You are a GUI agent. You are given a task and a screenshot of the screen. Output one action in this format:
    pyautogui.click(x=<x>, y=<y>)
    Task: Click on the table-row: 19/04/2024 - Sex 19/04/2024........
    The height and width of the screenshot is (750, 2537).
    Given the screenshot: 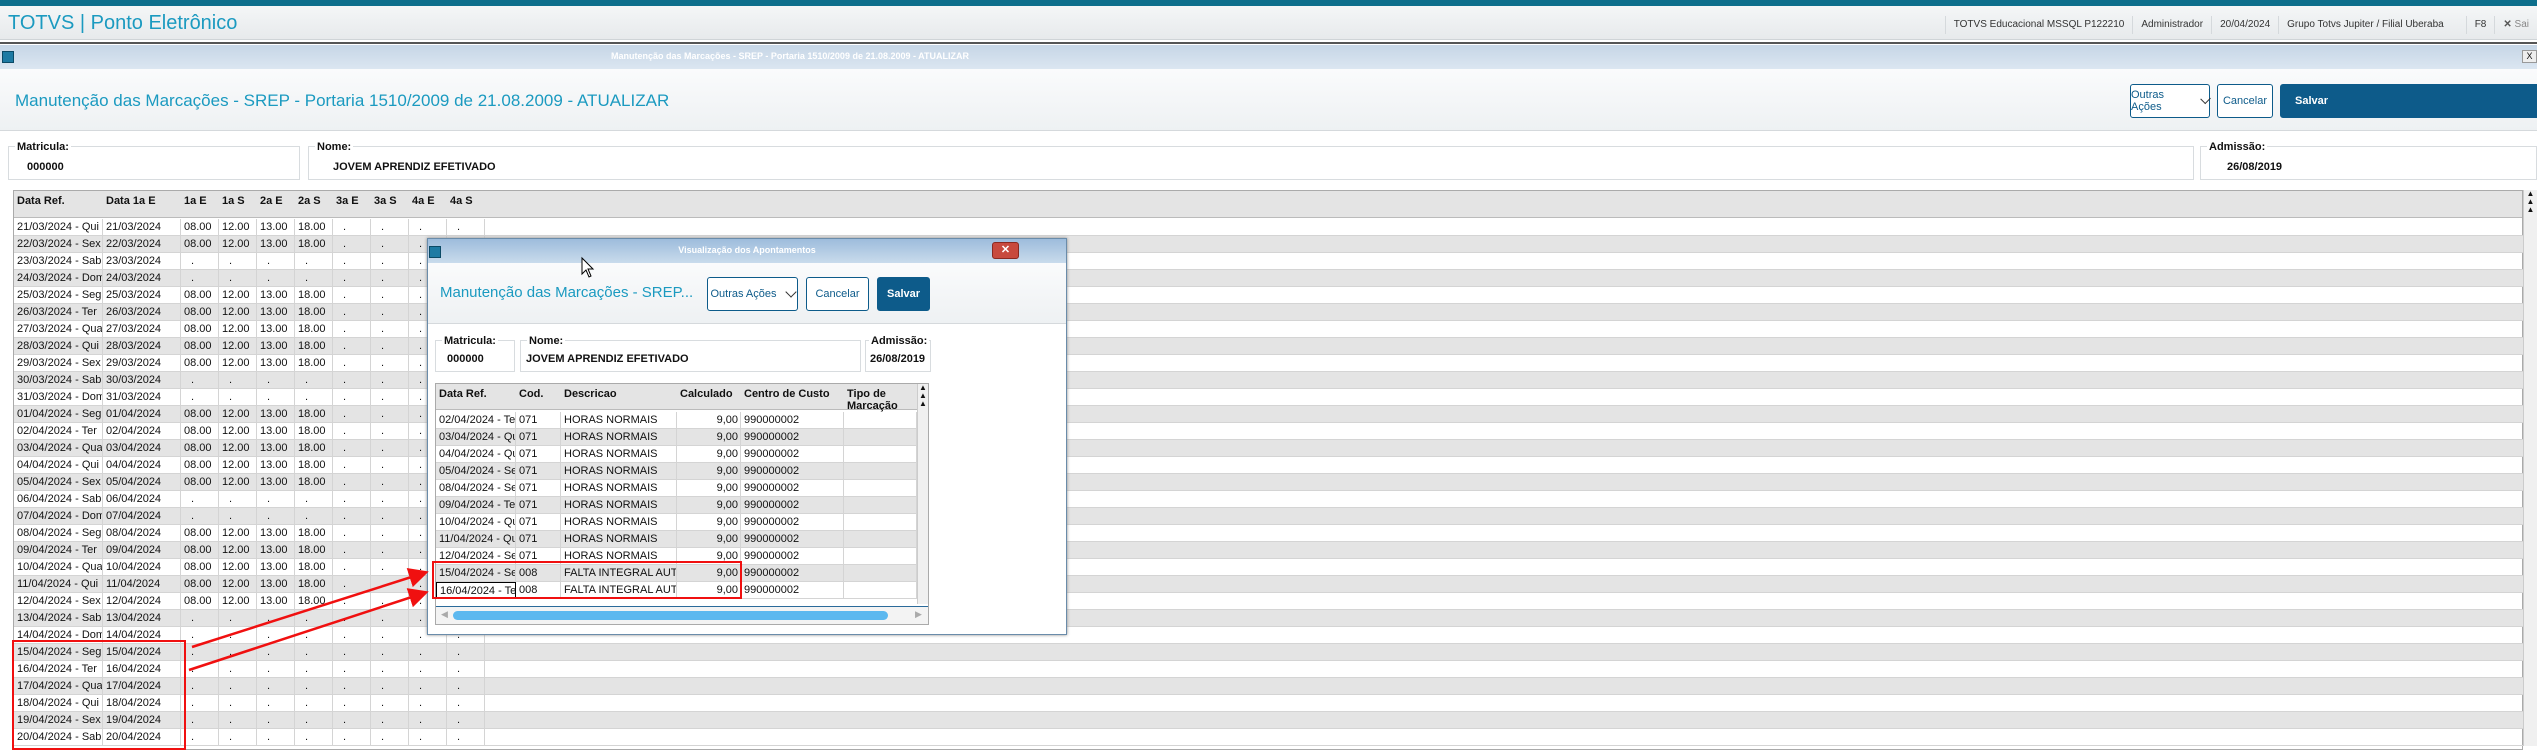 What is the action you would take?
    pyautogui.click(x=1269, y=720)
    